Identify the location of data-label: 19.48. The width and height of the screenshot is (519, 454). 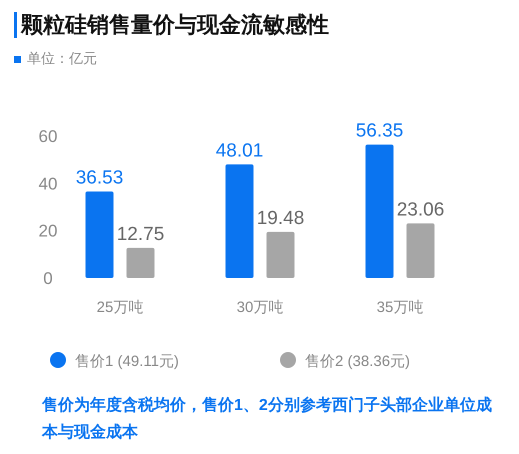
(280, 218).